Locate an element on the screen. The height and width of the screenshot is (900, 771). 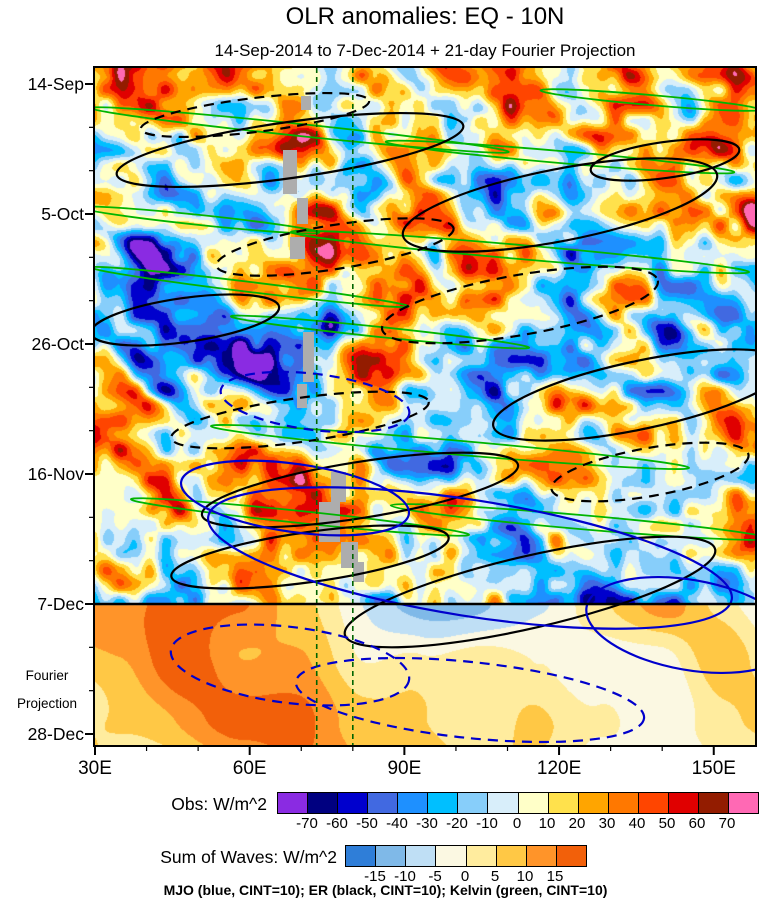
obs-colorbar-label: Obs: W/m^2 is located at coordinates (219, 804).